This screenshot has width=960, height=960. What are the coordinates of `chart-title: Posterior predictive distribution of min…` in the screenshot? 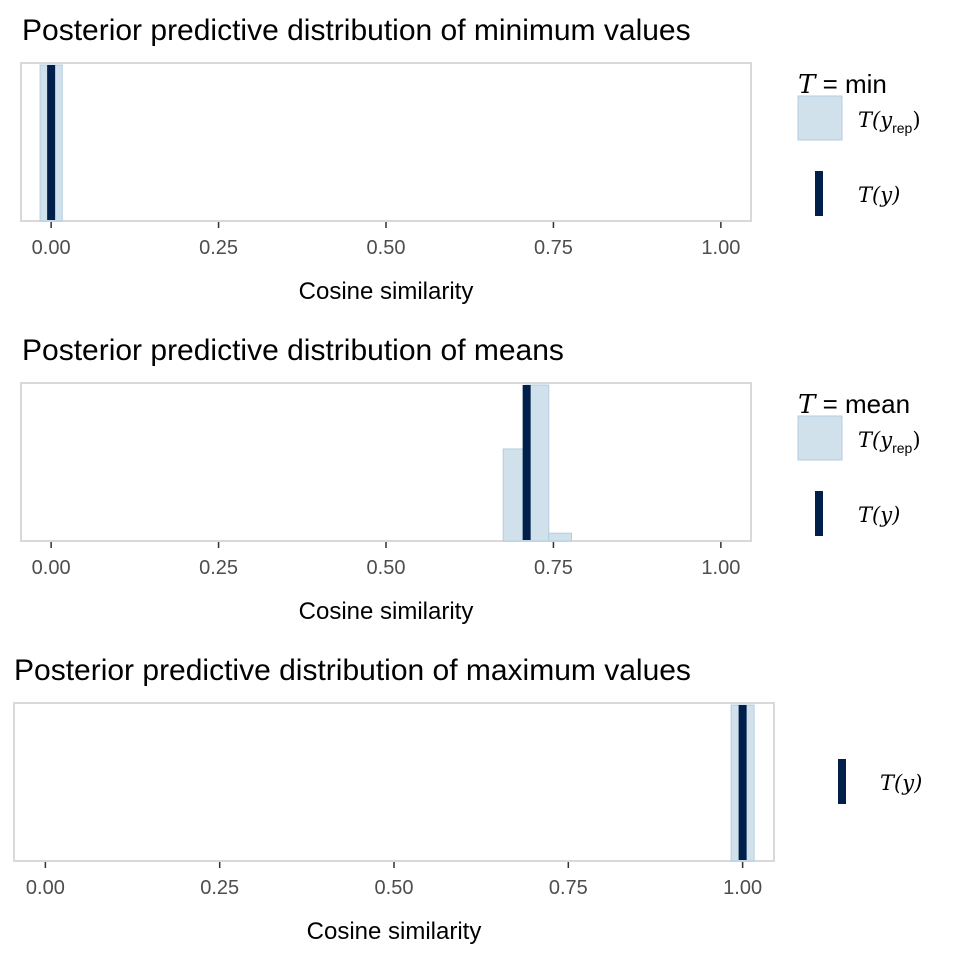 It's located at (356, 30).